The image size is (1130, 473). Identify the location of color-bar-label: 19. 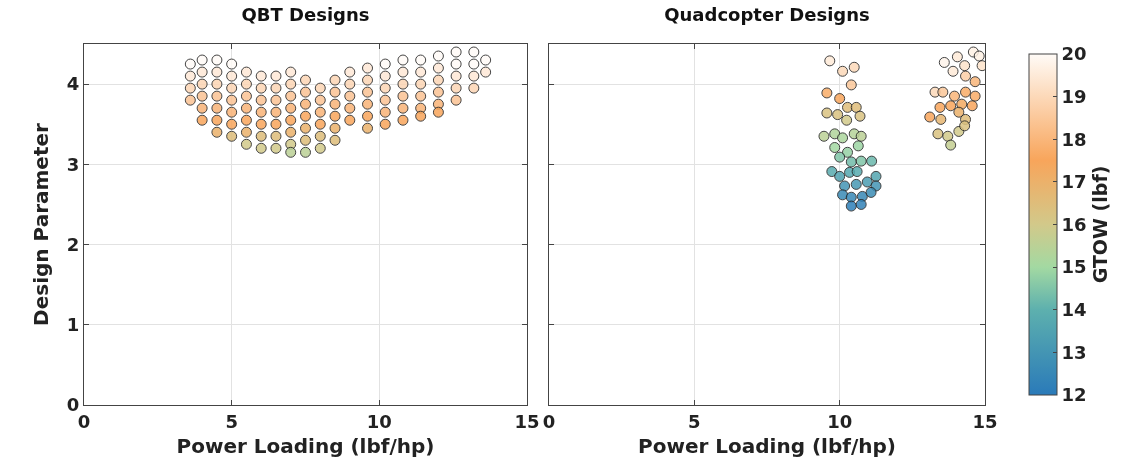
(1074, 96).